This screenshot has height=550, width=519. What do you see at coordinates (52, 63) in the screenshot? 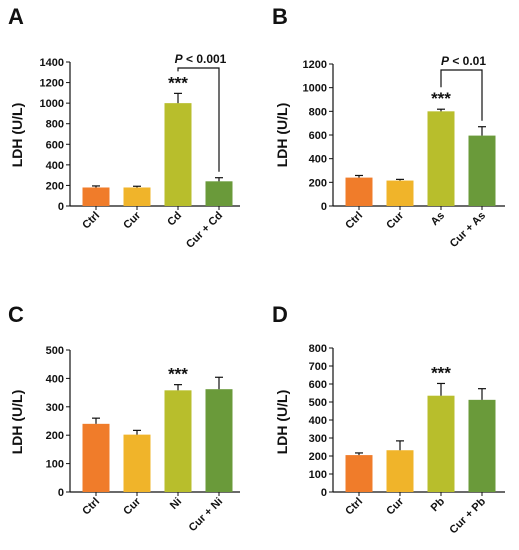
I see `y-tick-label: 1400` at bounding box center [52, 63].